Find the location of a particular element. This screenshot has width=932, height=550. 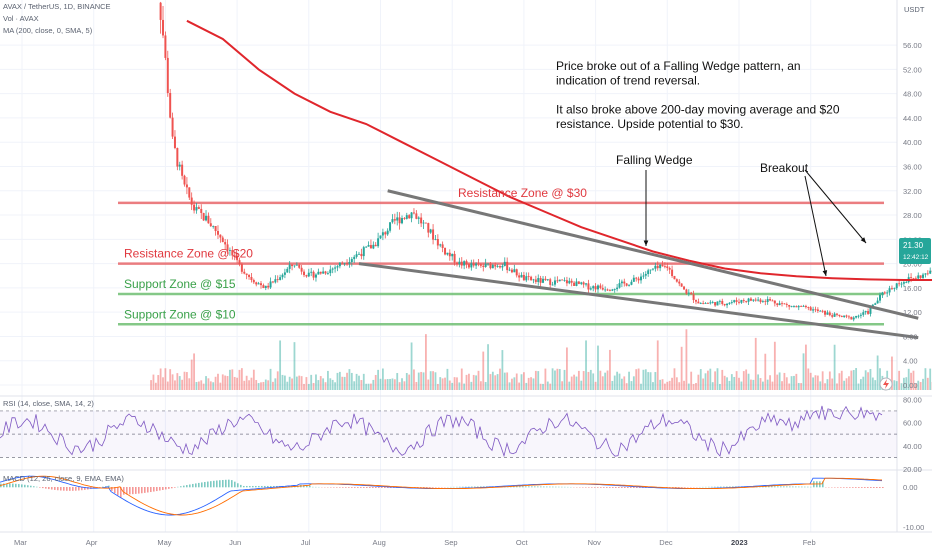

time-tick: Aug is located at coordinates (379, 542).